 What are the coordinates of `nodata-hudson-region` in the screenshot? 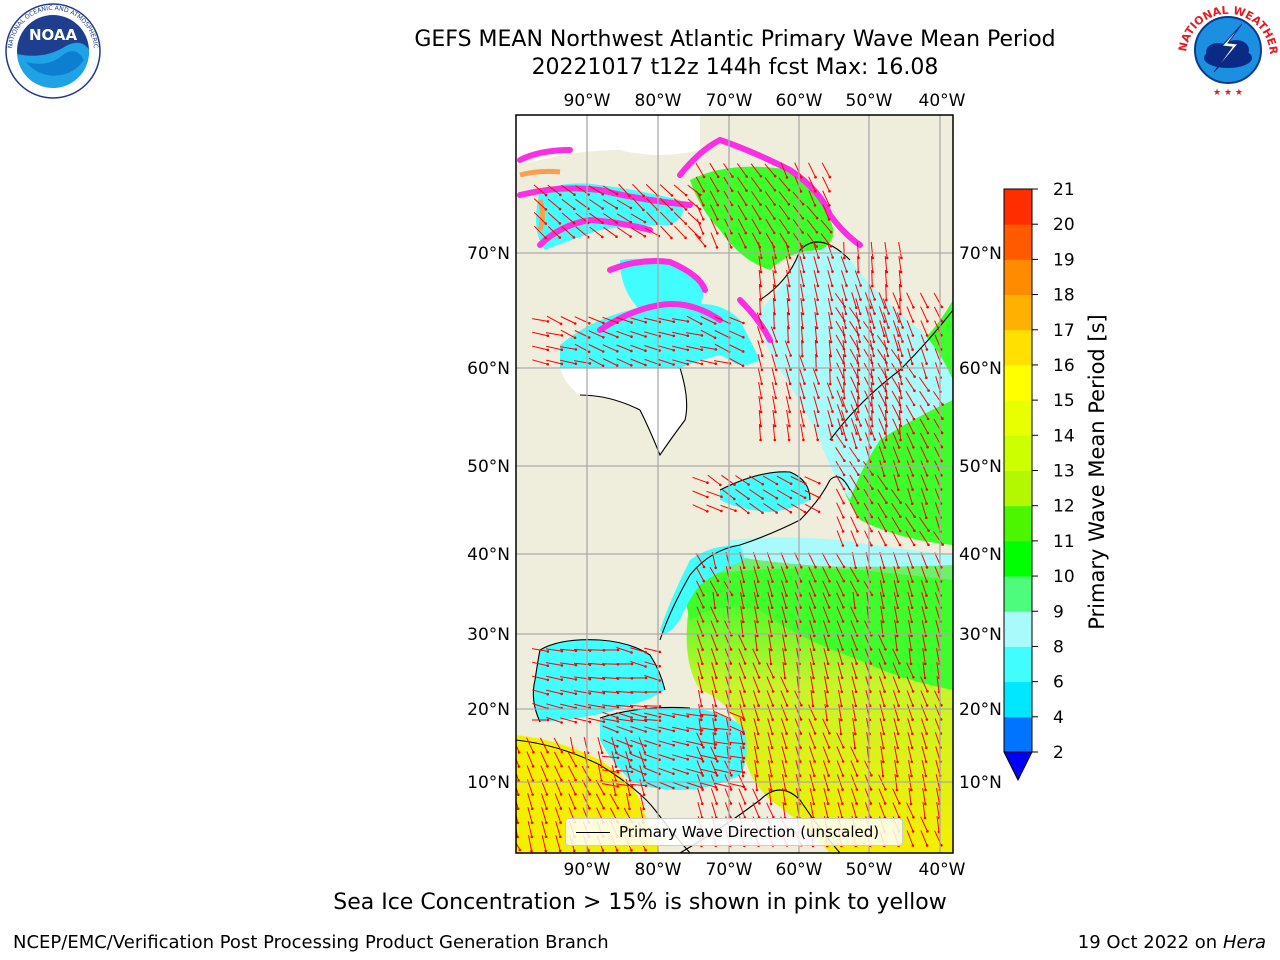 It's located at (623, 411).